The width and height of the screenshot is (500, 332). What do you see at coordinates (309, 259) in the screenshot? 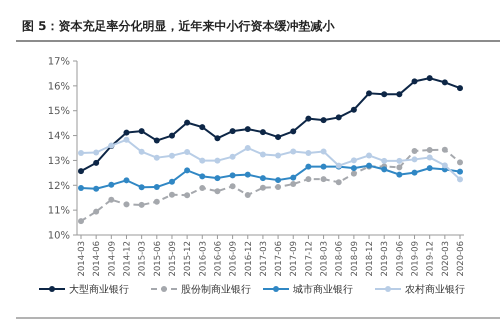
I see `x-tick-label: 2017-12` at bounding box center [309, 259].